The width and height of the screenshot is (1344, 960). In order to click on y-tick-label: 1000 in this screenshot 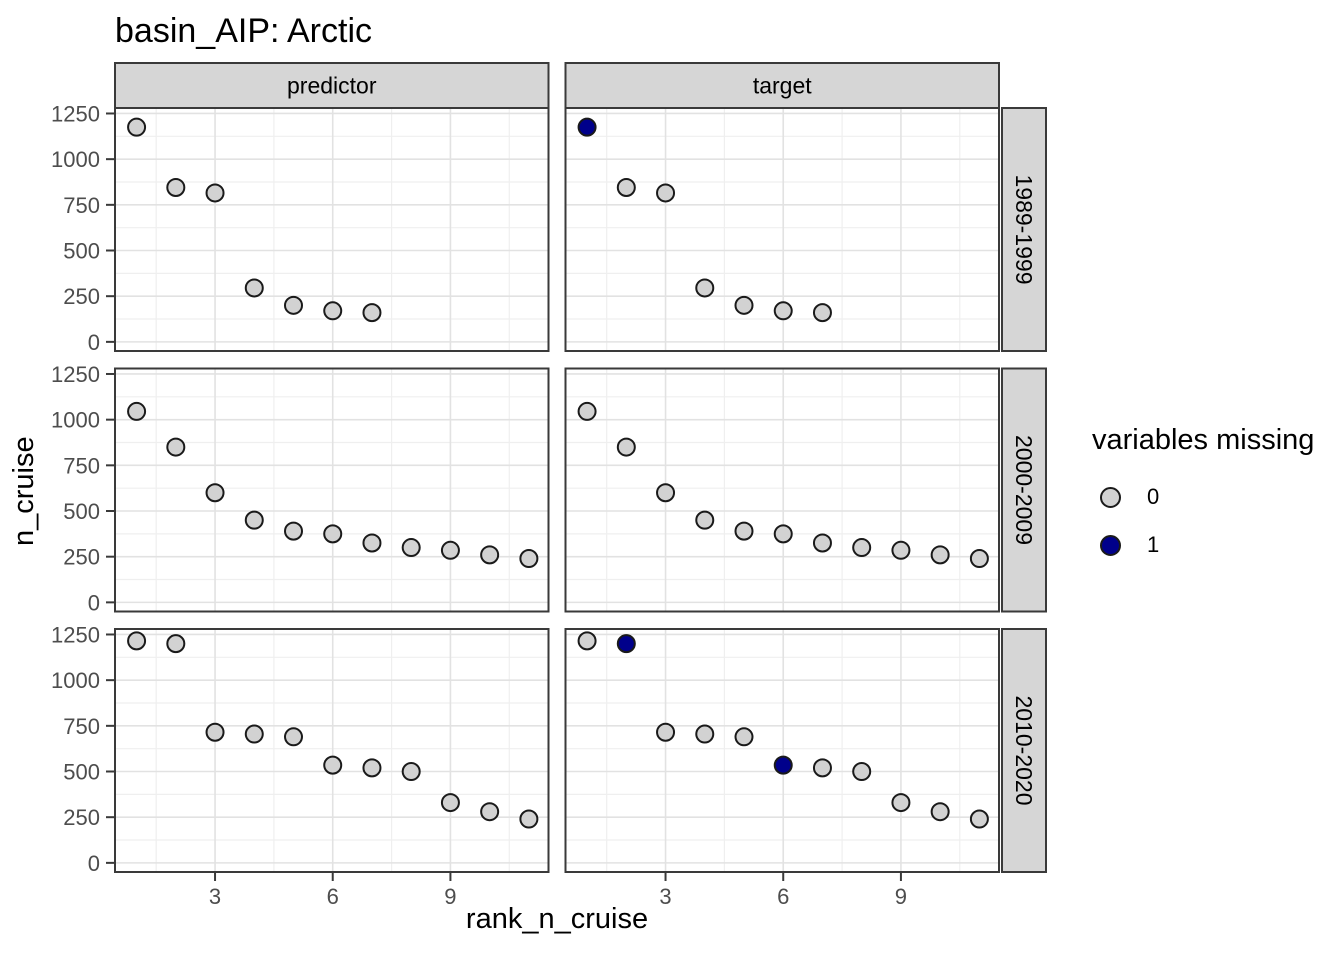, I will do `click(75, 159)`.